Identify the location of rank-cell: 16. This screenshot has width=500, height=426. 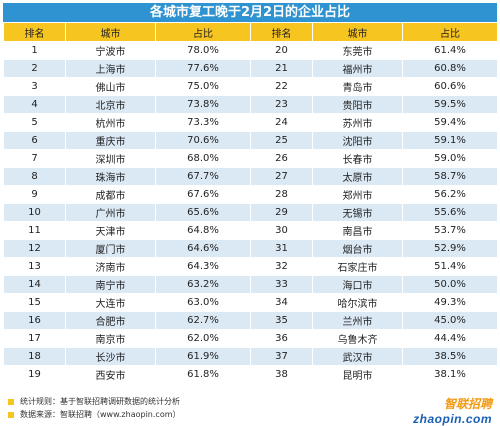
(34, 320).